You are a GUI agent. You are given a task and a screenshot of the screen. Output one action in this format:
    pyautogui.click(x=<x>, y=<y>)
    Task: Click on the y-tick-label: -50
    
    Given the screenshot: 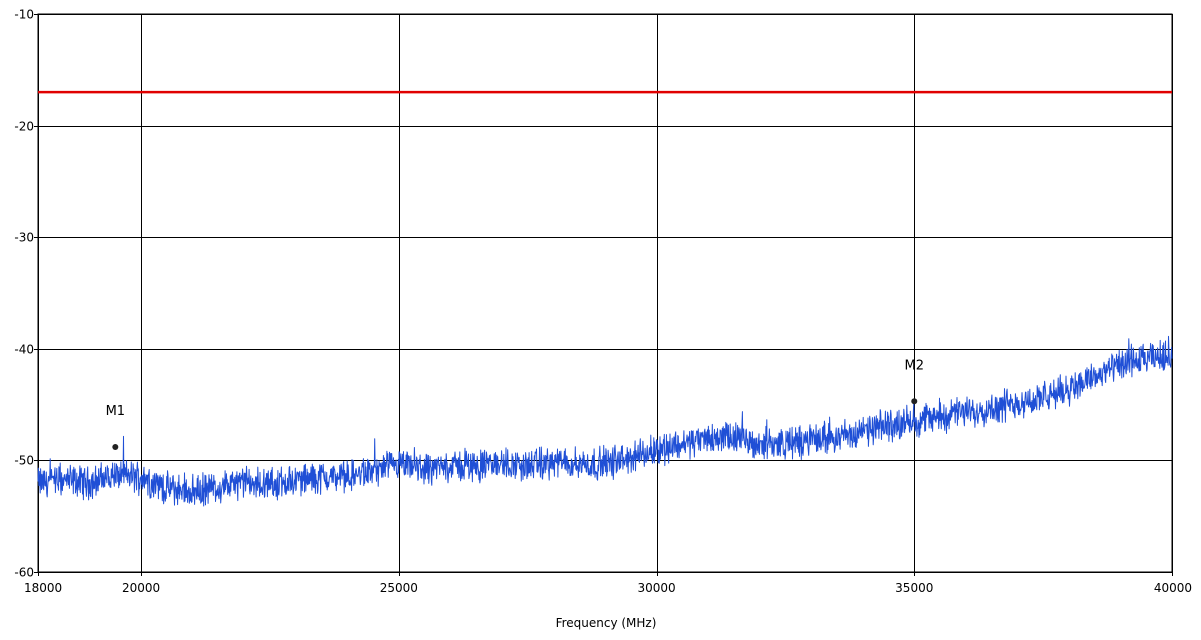 What is the action you would take?
    pyautogui.click(x=24, y=461)
    